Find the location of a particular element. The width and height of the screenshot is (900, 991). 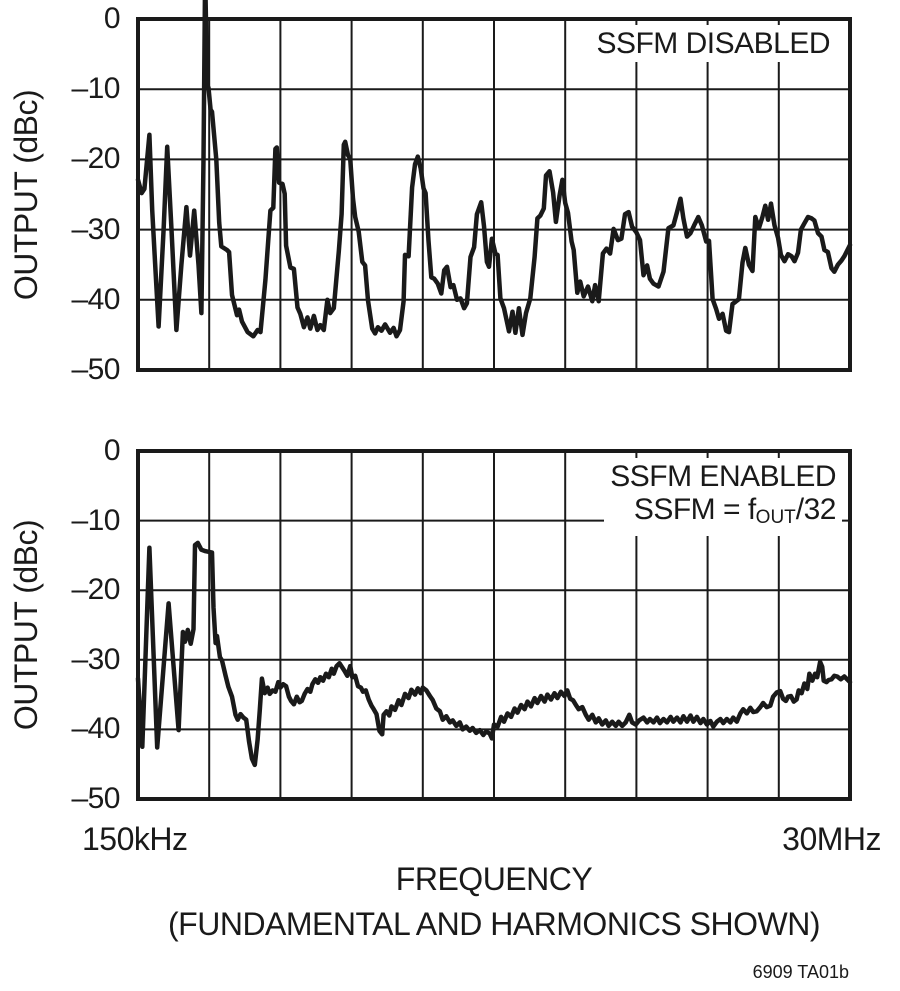

y-tick-top-1: –10 is located at coordinates (95, 88).